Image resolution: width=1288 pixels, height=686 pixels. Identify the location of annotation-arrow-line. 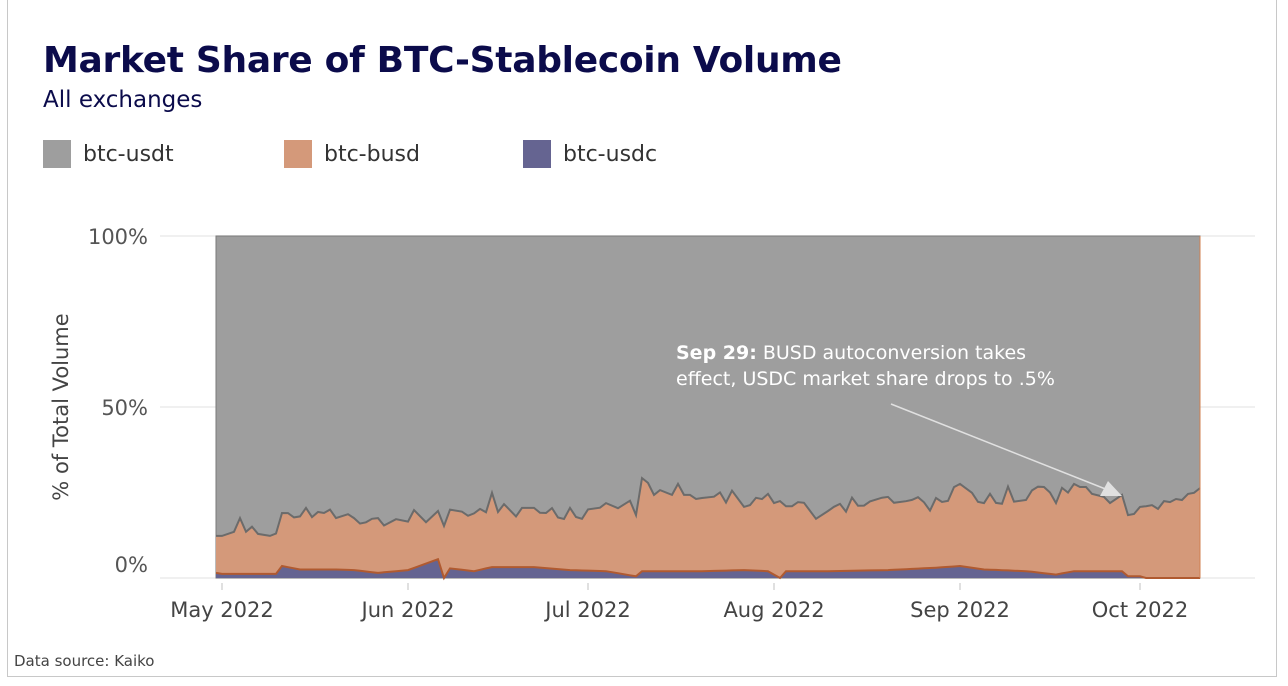
(999, 447).